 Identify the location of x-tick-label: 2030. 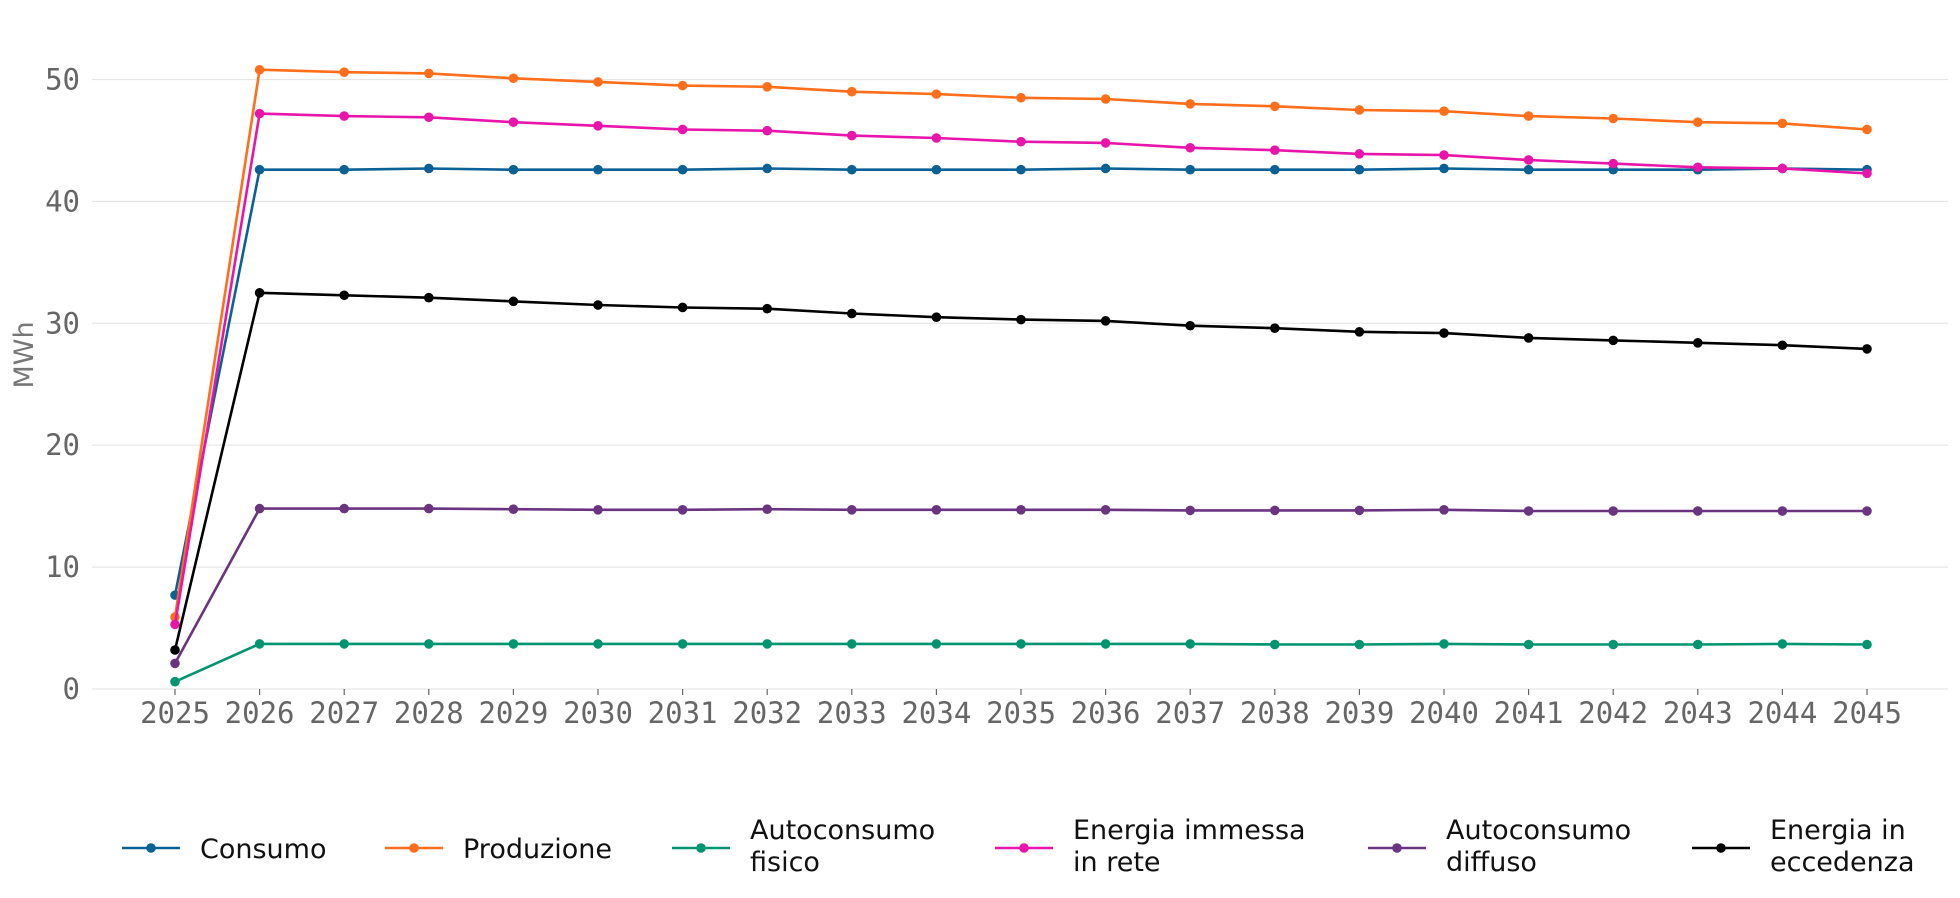
(598, 713).